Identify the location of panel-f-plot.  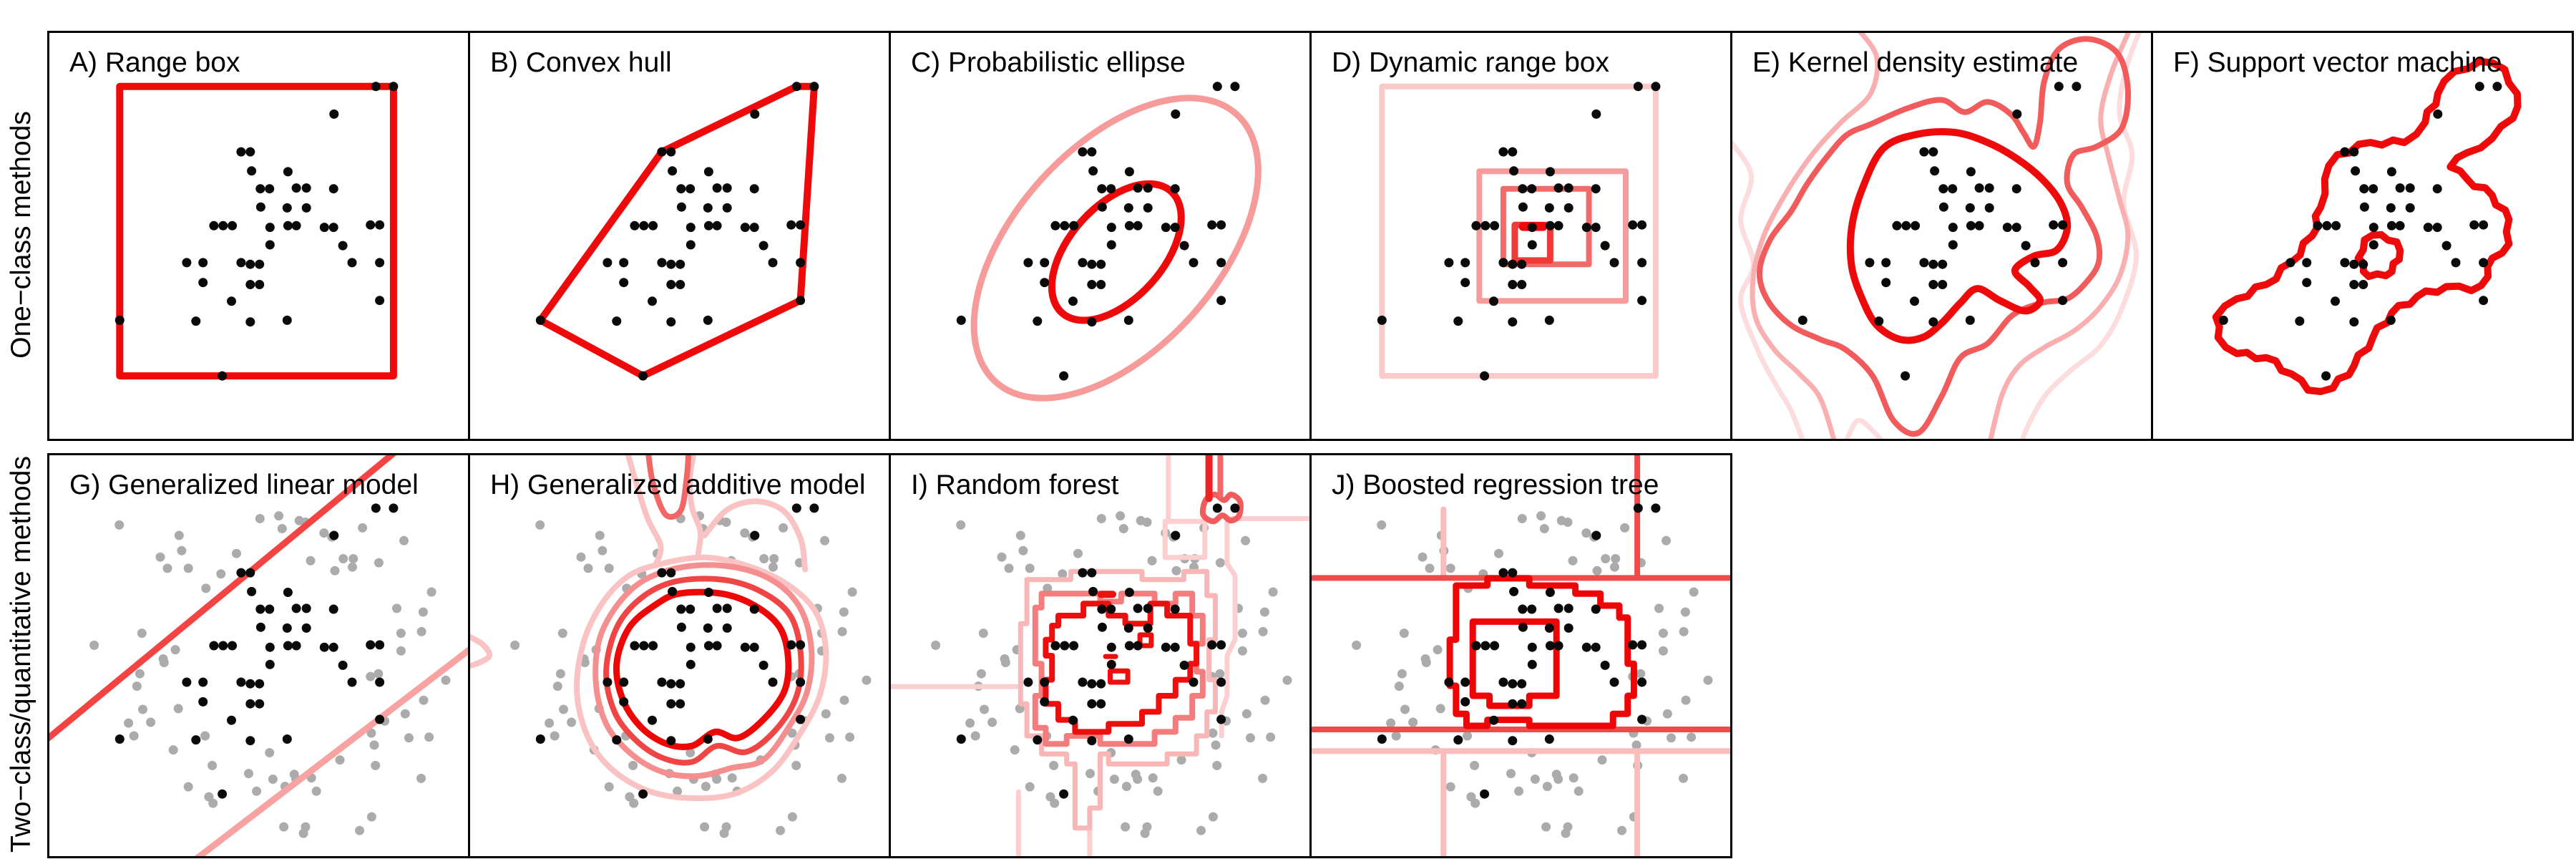
(2367, 226).